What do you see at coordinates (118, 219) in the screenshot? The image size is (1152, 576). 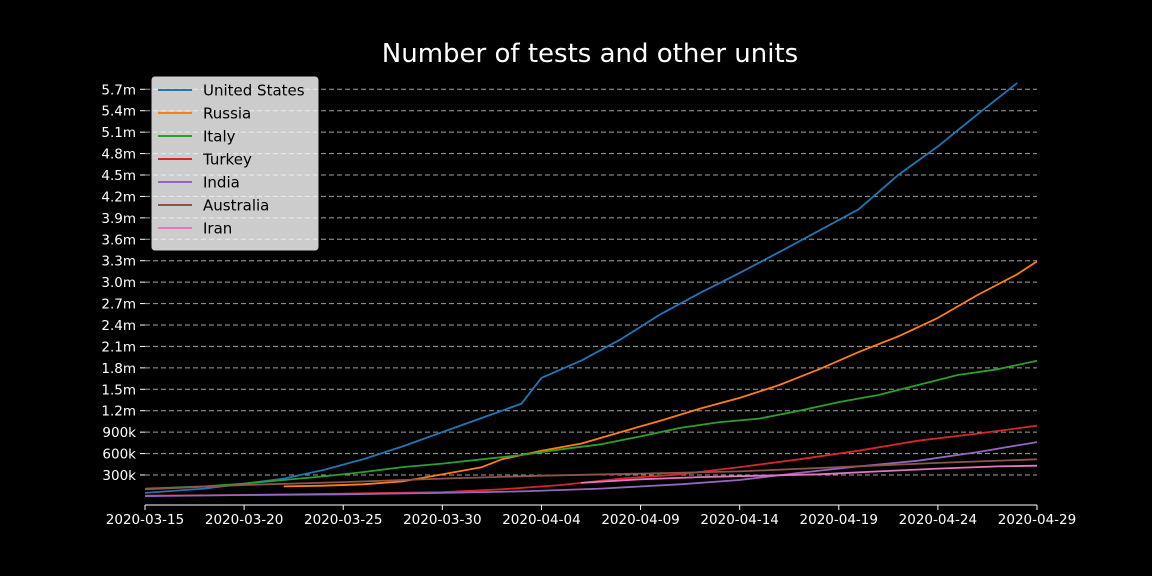 I see `y-tick-label: 3.9m` at bounding box center [118, 219].